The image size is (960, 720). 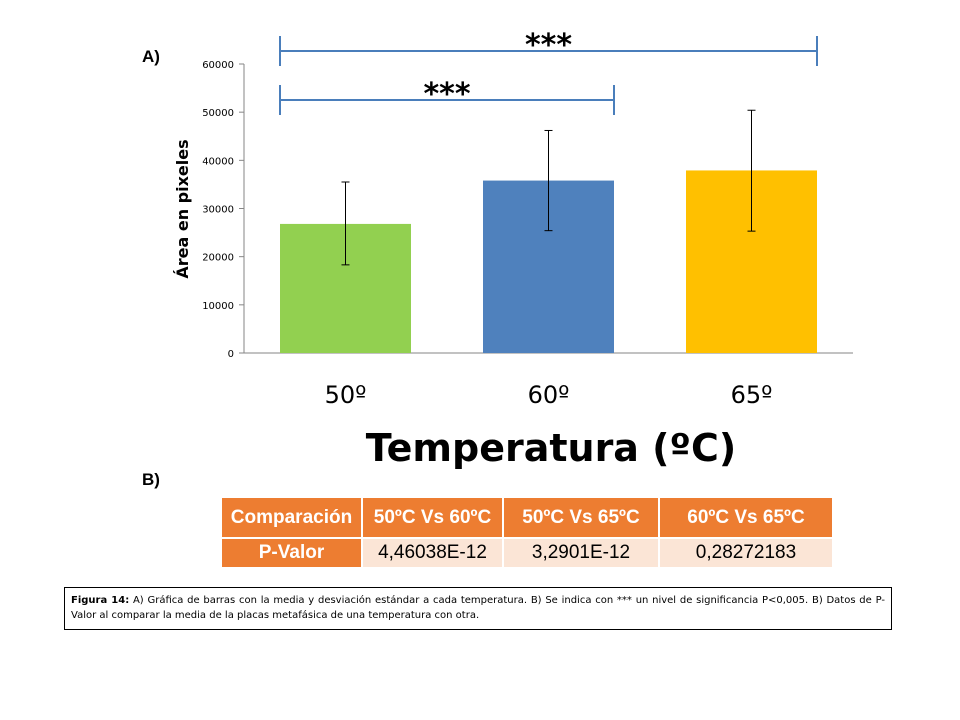 I want to click on panel-label-b: B), so click(x=151, y=479).